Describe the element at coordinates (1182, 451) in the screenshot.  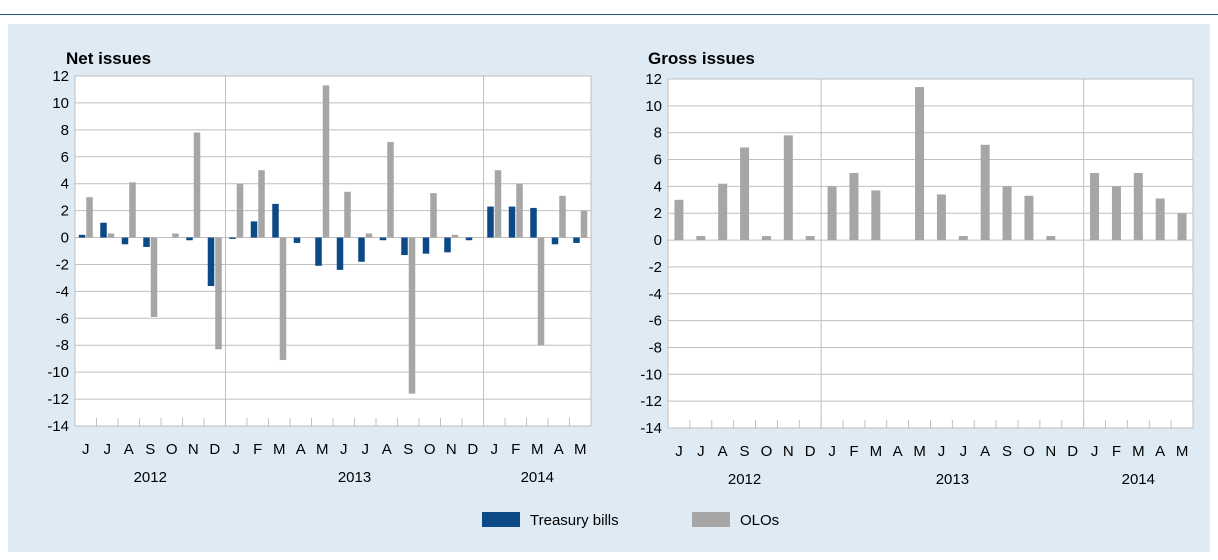
I see `x-tick-label: M` at that location.